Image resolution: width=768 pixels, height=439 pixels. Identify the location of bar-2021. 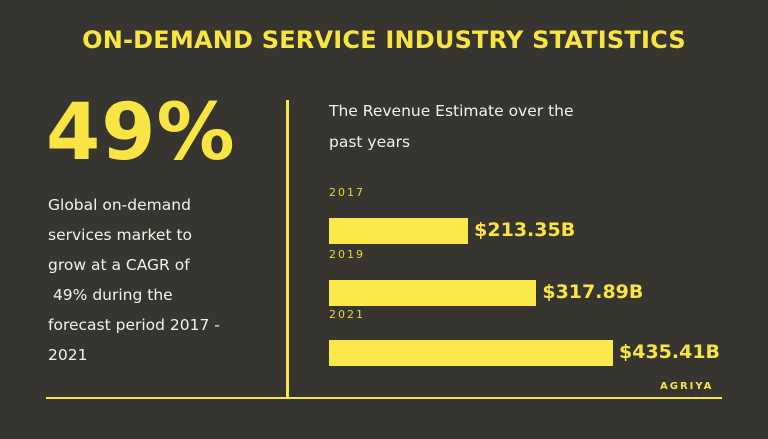
(471, 353).